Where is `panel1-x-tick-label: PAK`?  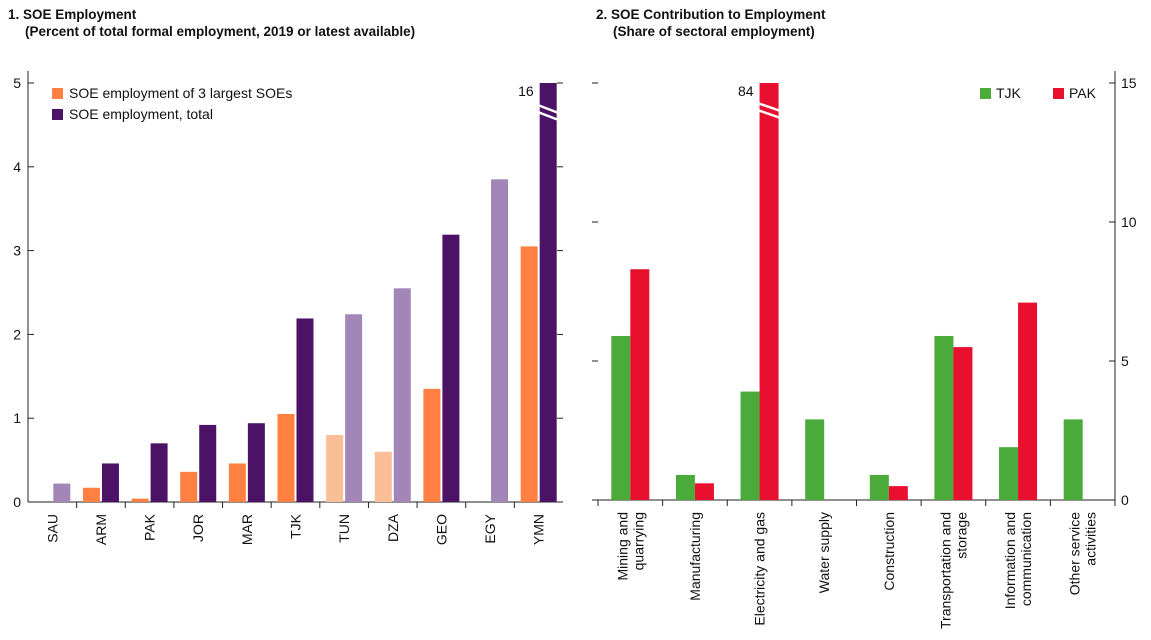
panel1-x-tick-label: PAK is located at coordinates (150, 527).